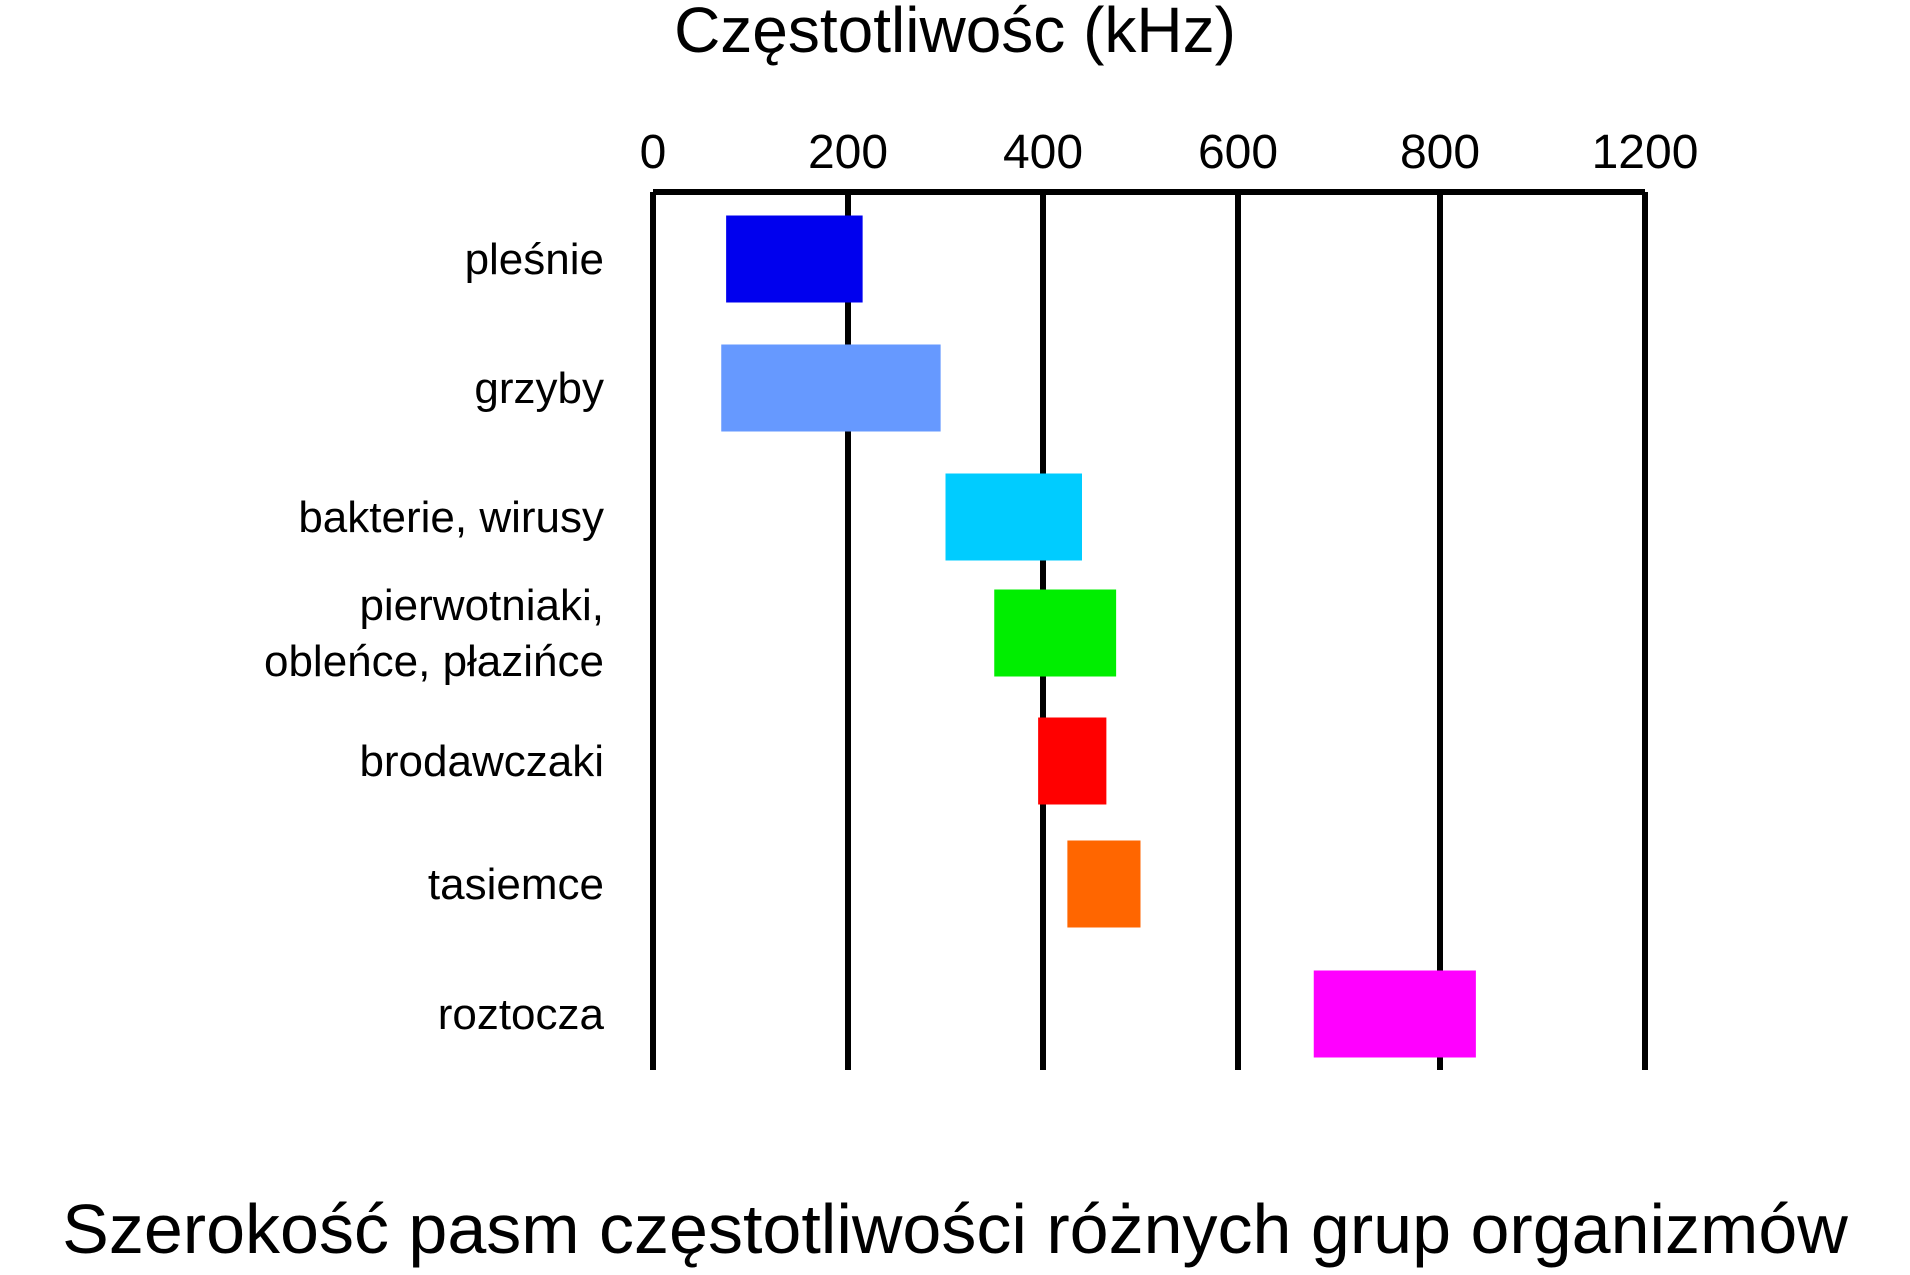 The width and height of the screenshot is (1910, 1275). I want to click on tick-label: 800, so click(1440, 152).